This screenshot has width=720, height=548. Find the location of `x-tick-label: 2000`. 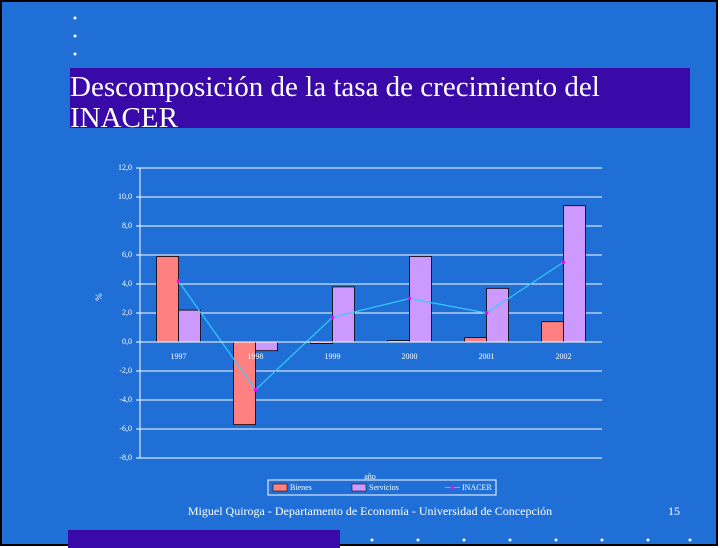

x-tick-label: 2000 is located at coordinates (410, 356).